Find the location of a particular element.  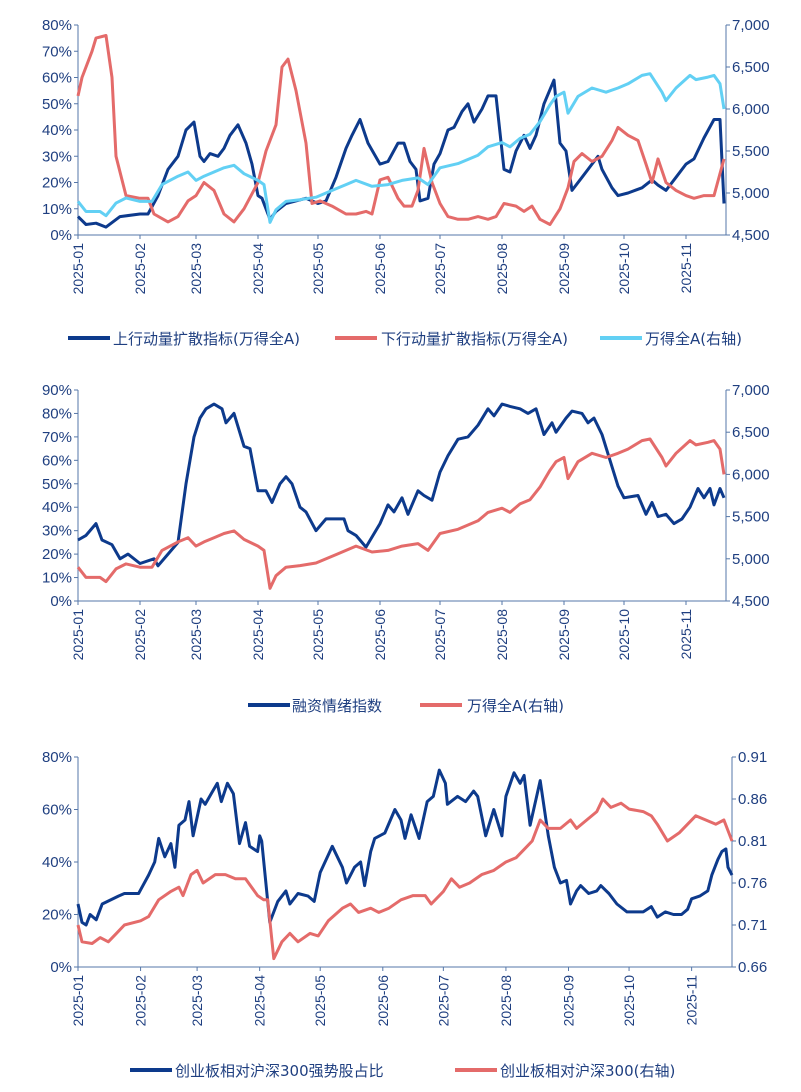

right-tick-label: 0.71 is located at coordinates (752, 925).